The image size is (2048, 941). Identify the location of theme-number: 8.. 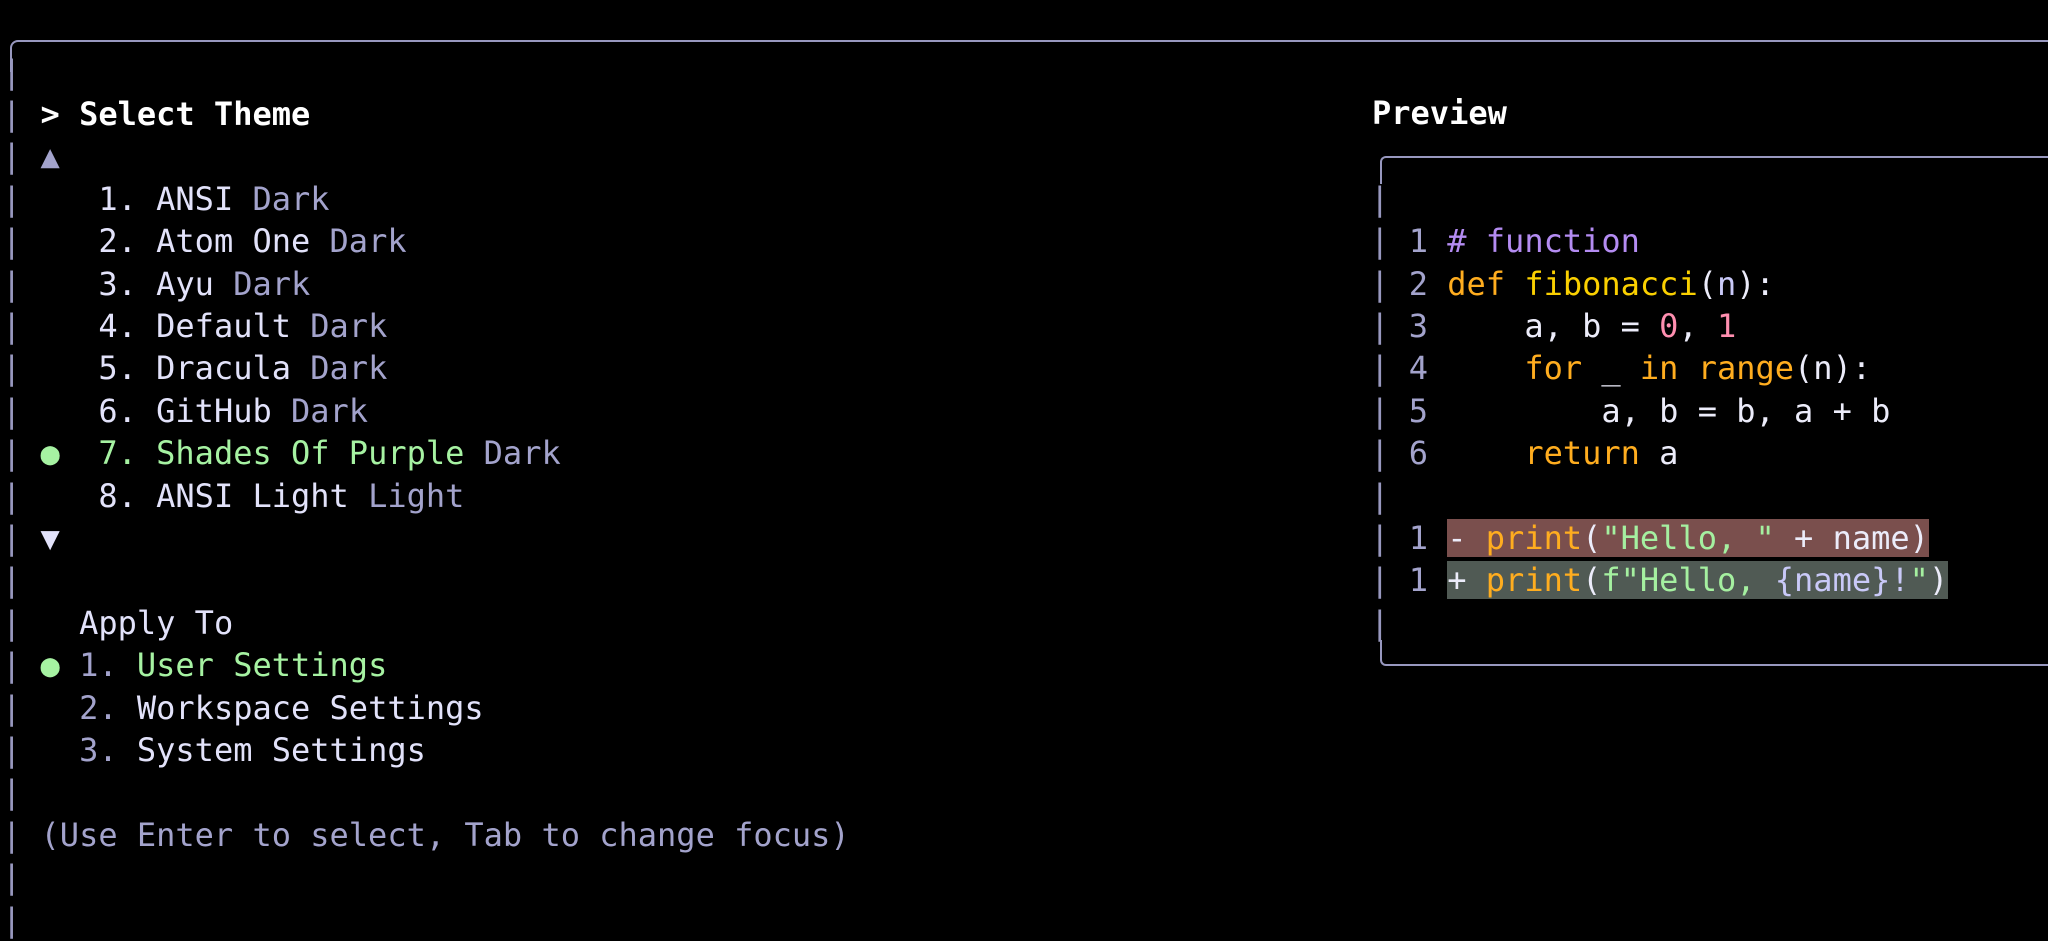
(117, 495).